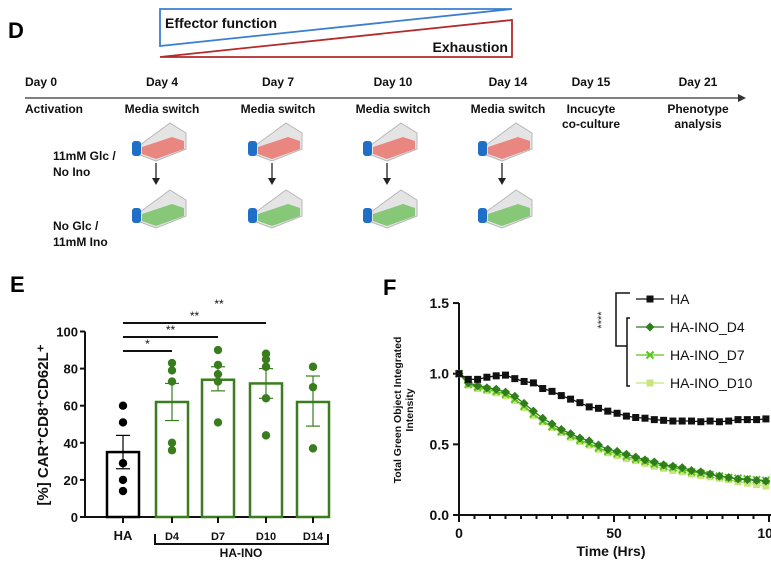 Image resolution: width=771 pixels, height=565 pixels. Describe the element at coordinates (698, 124) in the screenshot. I see `timeline-event-label-line2: analysis` at that location.